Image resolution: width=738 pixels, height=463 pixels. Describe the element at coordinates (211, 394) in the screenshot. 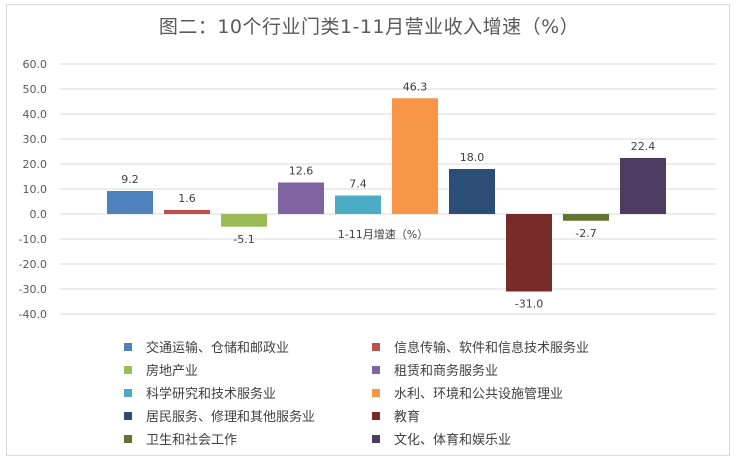

I see `legend-label: 科学研究和技术服务业` at that location.